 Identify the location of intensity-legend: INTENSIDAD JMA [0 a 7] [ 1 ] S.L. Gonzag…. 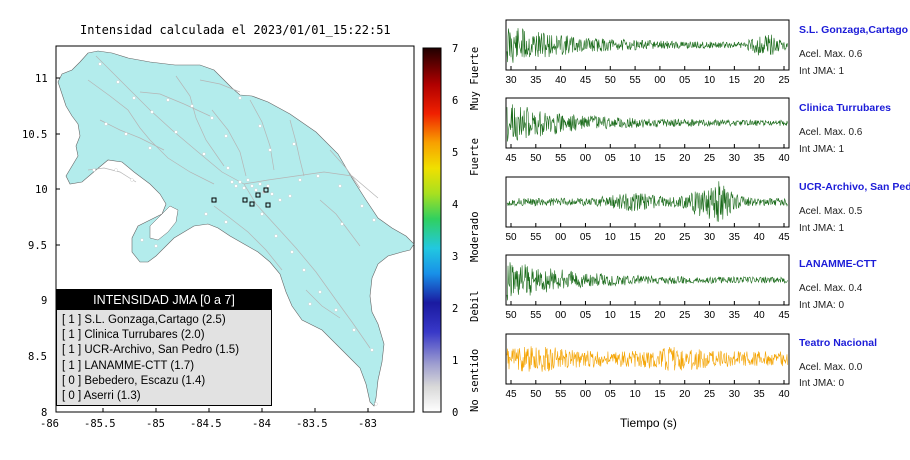
(164, 347).